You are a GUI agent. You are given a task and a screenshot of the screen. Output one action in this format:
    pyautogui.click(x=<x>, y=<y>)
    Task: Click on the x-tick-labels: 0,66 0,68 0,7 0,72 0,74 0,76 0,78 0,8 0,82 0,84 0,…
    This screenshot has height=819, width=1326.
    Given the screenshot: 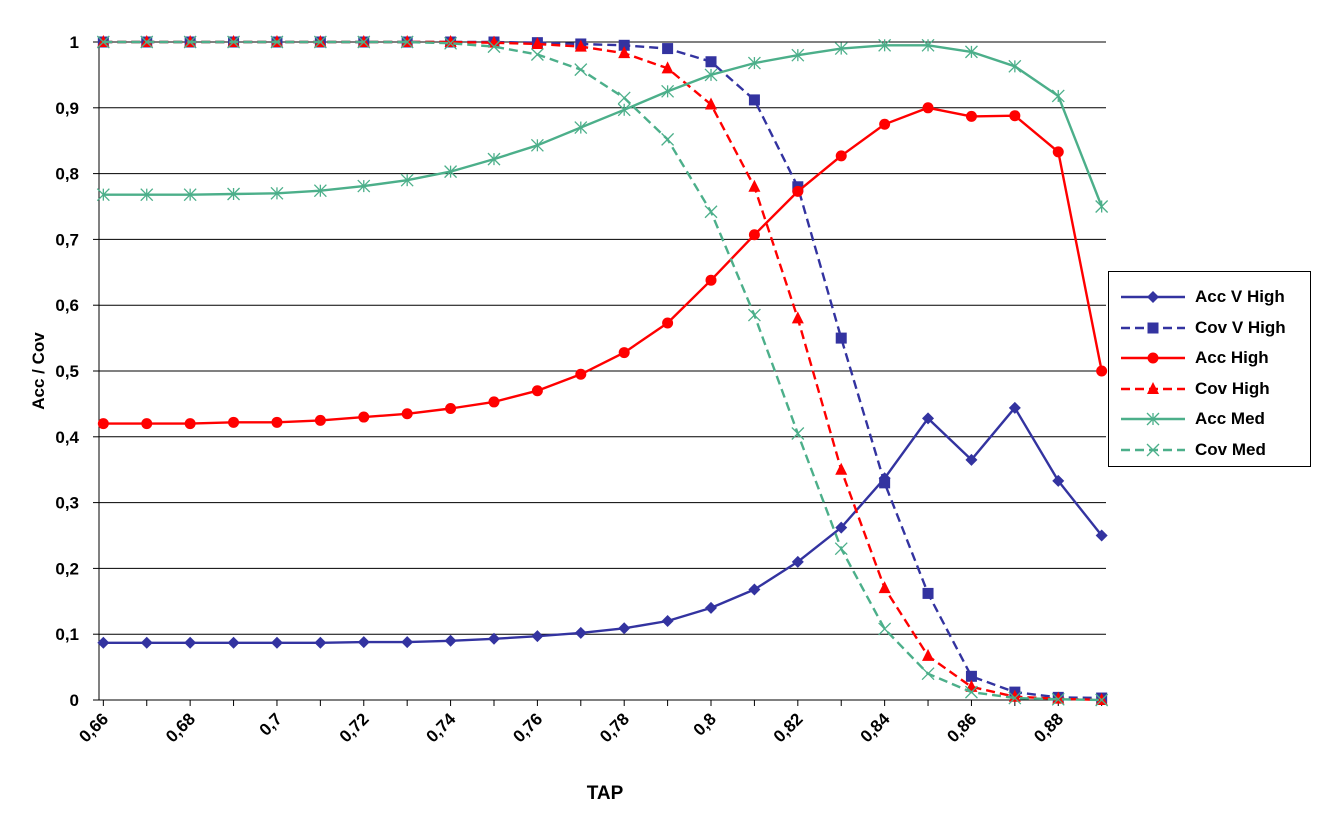 What is the action you would take?
    pyautogui.click(x=571, y=727)
    